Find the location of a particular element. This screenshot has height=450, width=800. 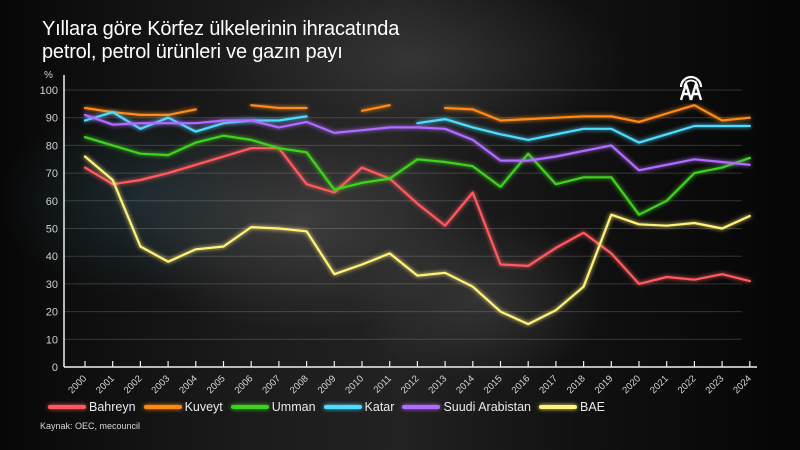

legend-label: Kuveyt is located at coordinates (203, 407).